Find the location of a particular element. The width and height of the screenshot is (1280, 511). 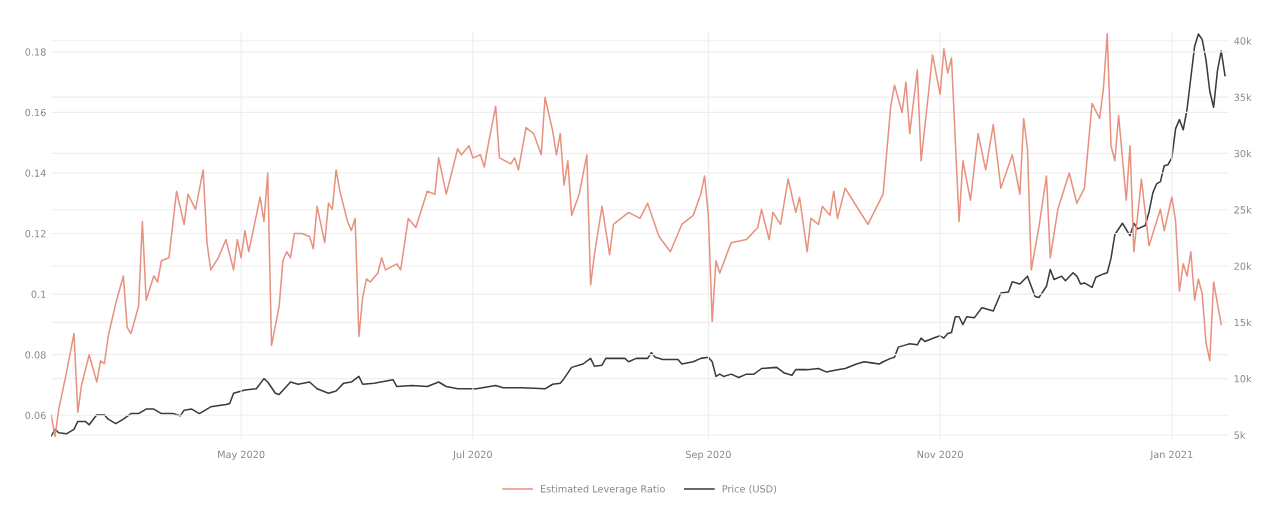

y2-tick-label: 20k is located at coordinates (1243, 266).